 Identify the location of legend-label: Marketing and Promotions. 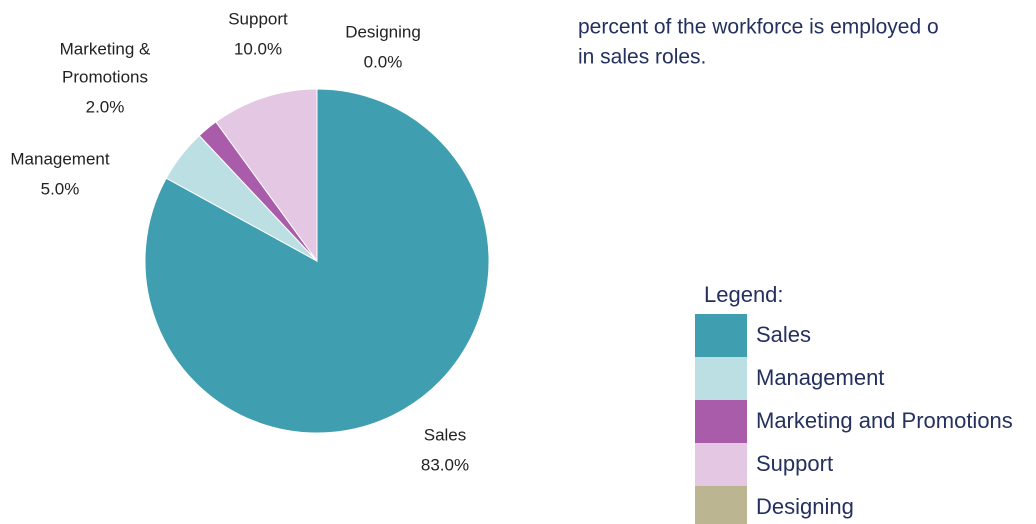
(884, 420).